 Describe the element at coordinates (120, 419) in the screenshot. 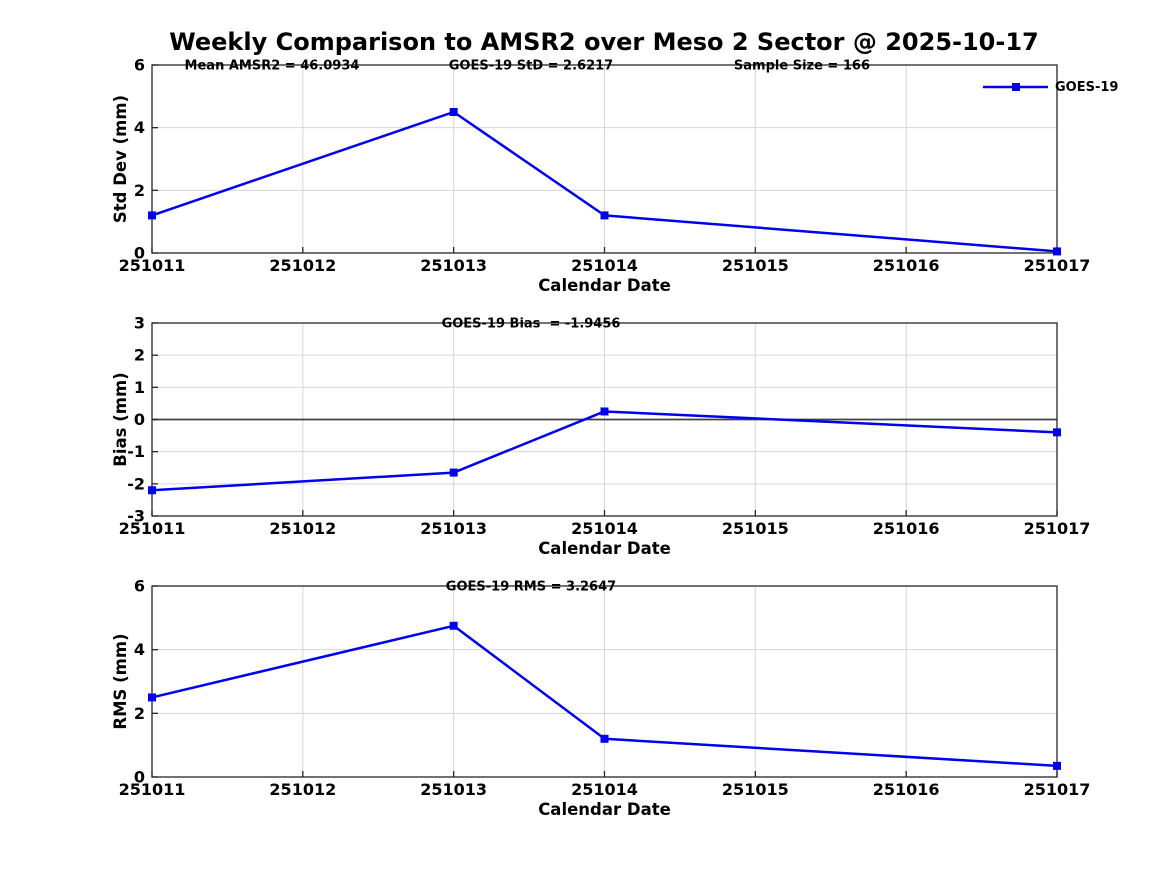

I see `y-axis-label: Bias (mm)` at that location.